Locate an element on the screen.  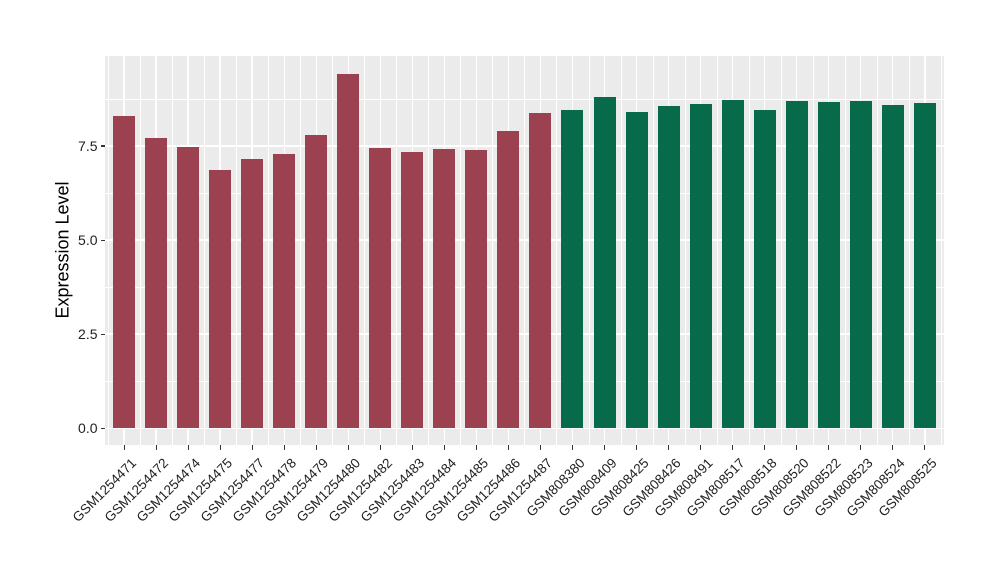
bar-GSM808523 is located at coordinates (860, 265).